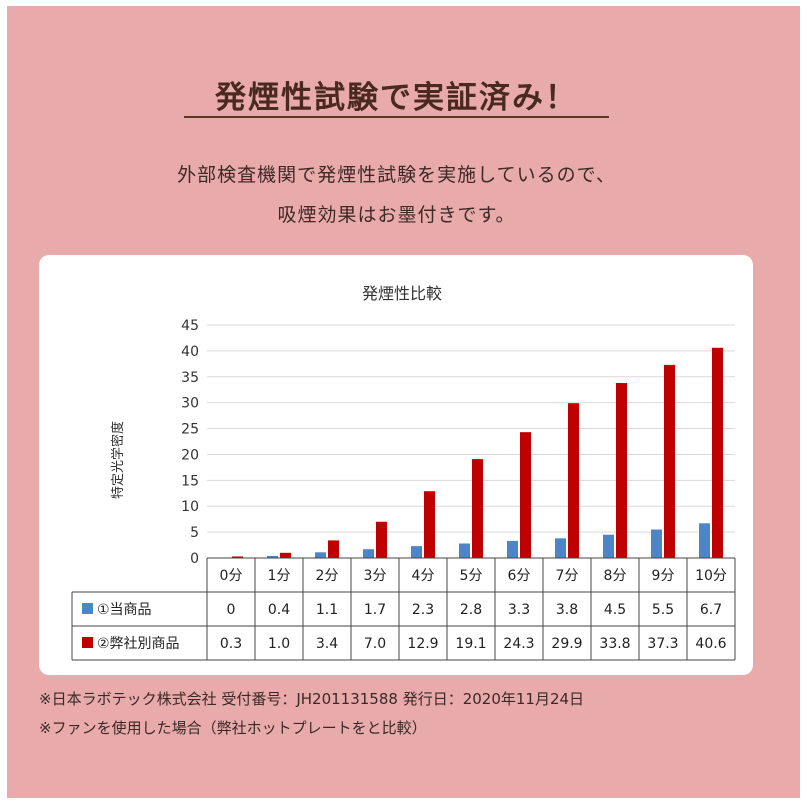 This screenshot has width=807, height=804. What do you see at coordinates (190, 455) in the screenshot?
I see `y-tick-label: 20` at bounding box center [190, 455].